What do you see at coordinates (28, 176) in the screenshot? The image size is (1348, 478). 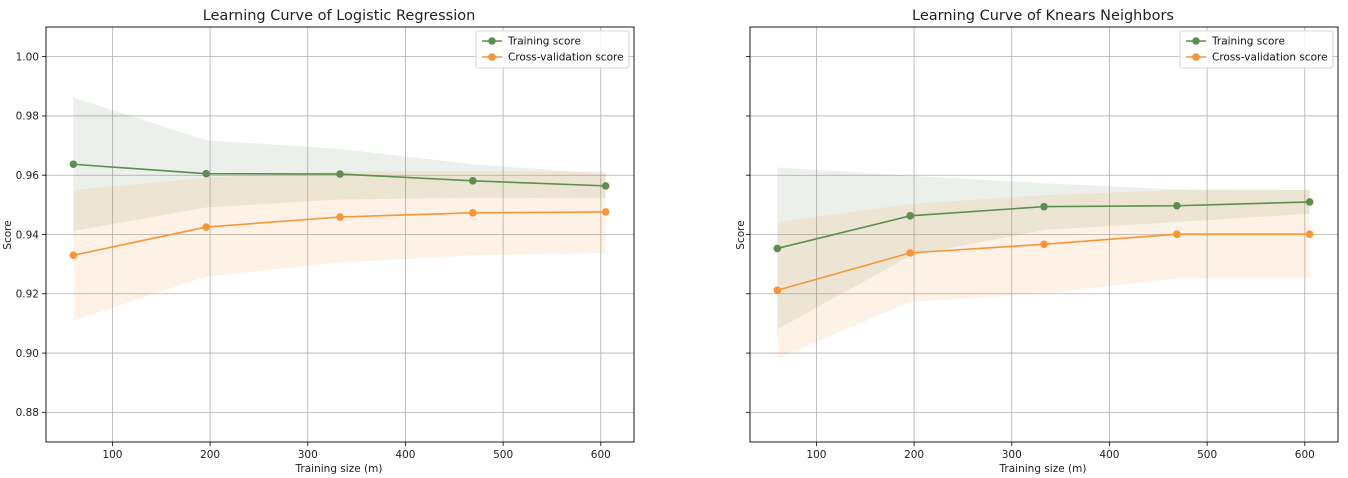 I see `y-tick-label: 0.96` at bounding box center [28, 176].